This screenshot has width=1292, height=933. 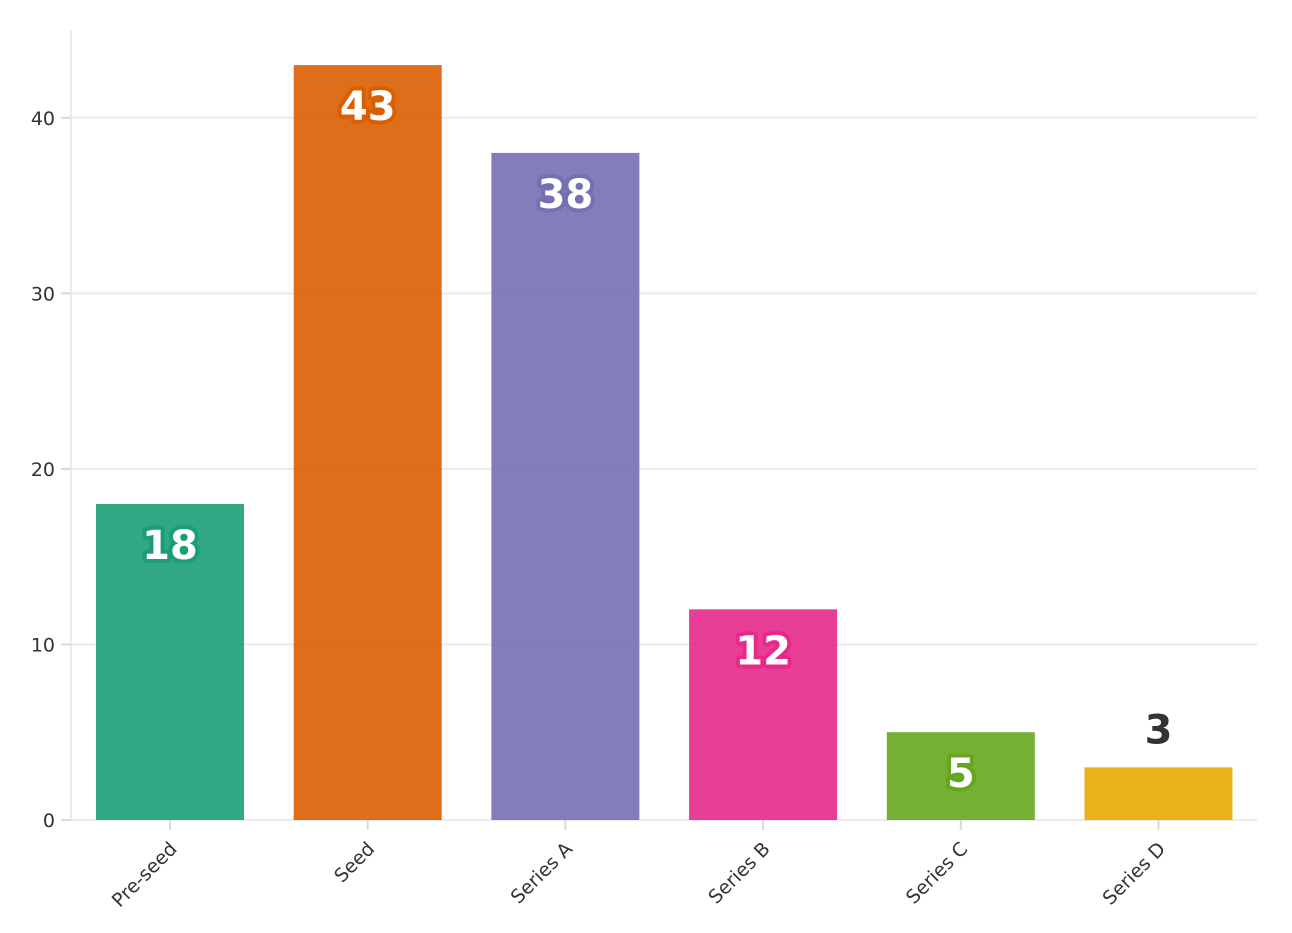 I want to click on y-axis-ticks: 0 10 20 30 40, so click(x=51, y=470).